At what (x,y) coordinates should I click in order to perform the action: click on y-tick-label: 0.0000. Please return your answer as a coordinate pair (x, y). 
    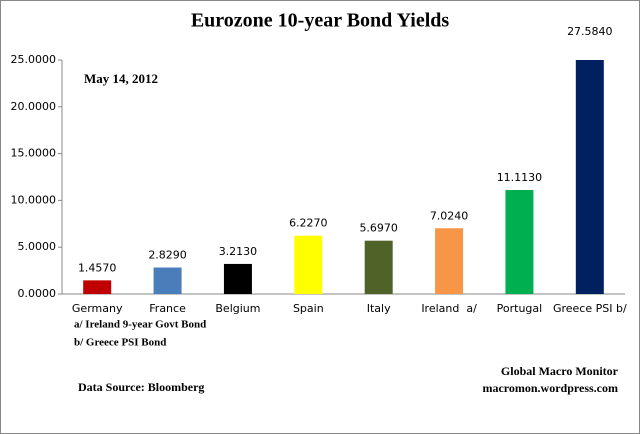
    Looking at the image, I should click on (37, 293).